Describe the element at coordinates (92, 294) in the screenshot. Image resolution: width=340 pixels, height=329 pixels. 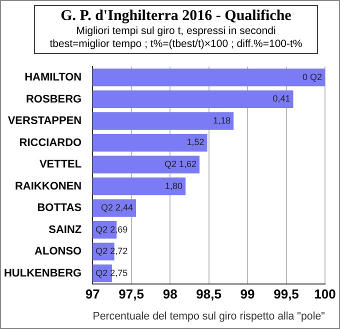
I see `x-tick-label: 97` at that location.